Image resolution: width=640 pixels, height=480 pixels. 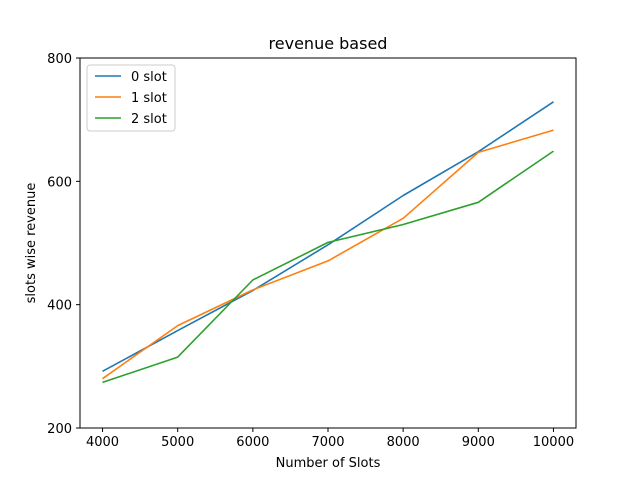 What do you see at coordinates (403, 442) in the screenshot?
I see `x-tick-label: 8000` at bounding box center [403, 442].